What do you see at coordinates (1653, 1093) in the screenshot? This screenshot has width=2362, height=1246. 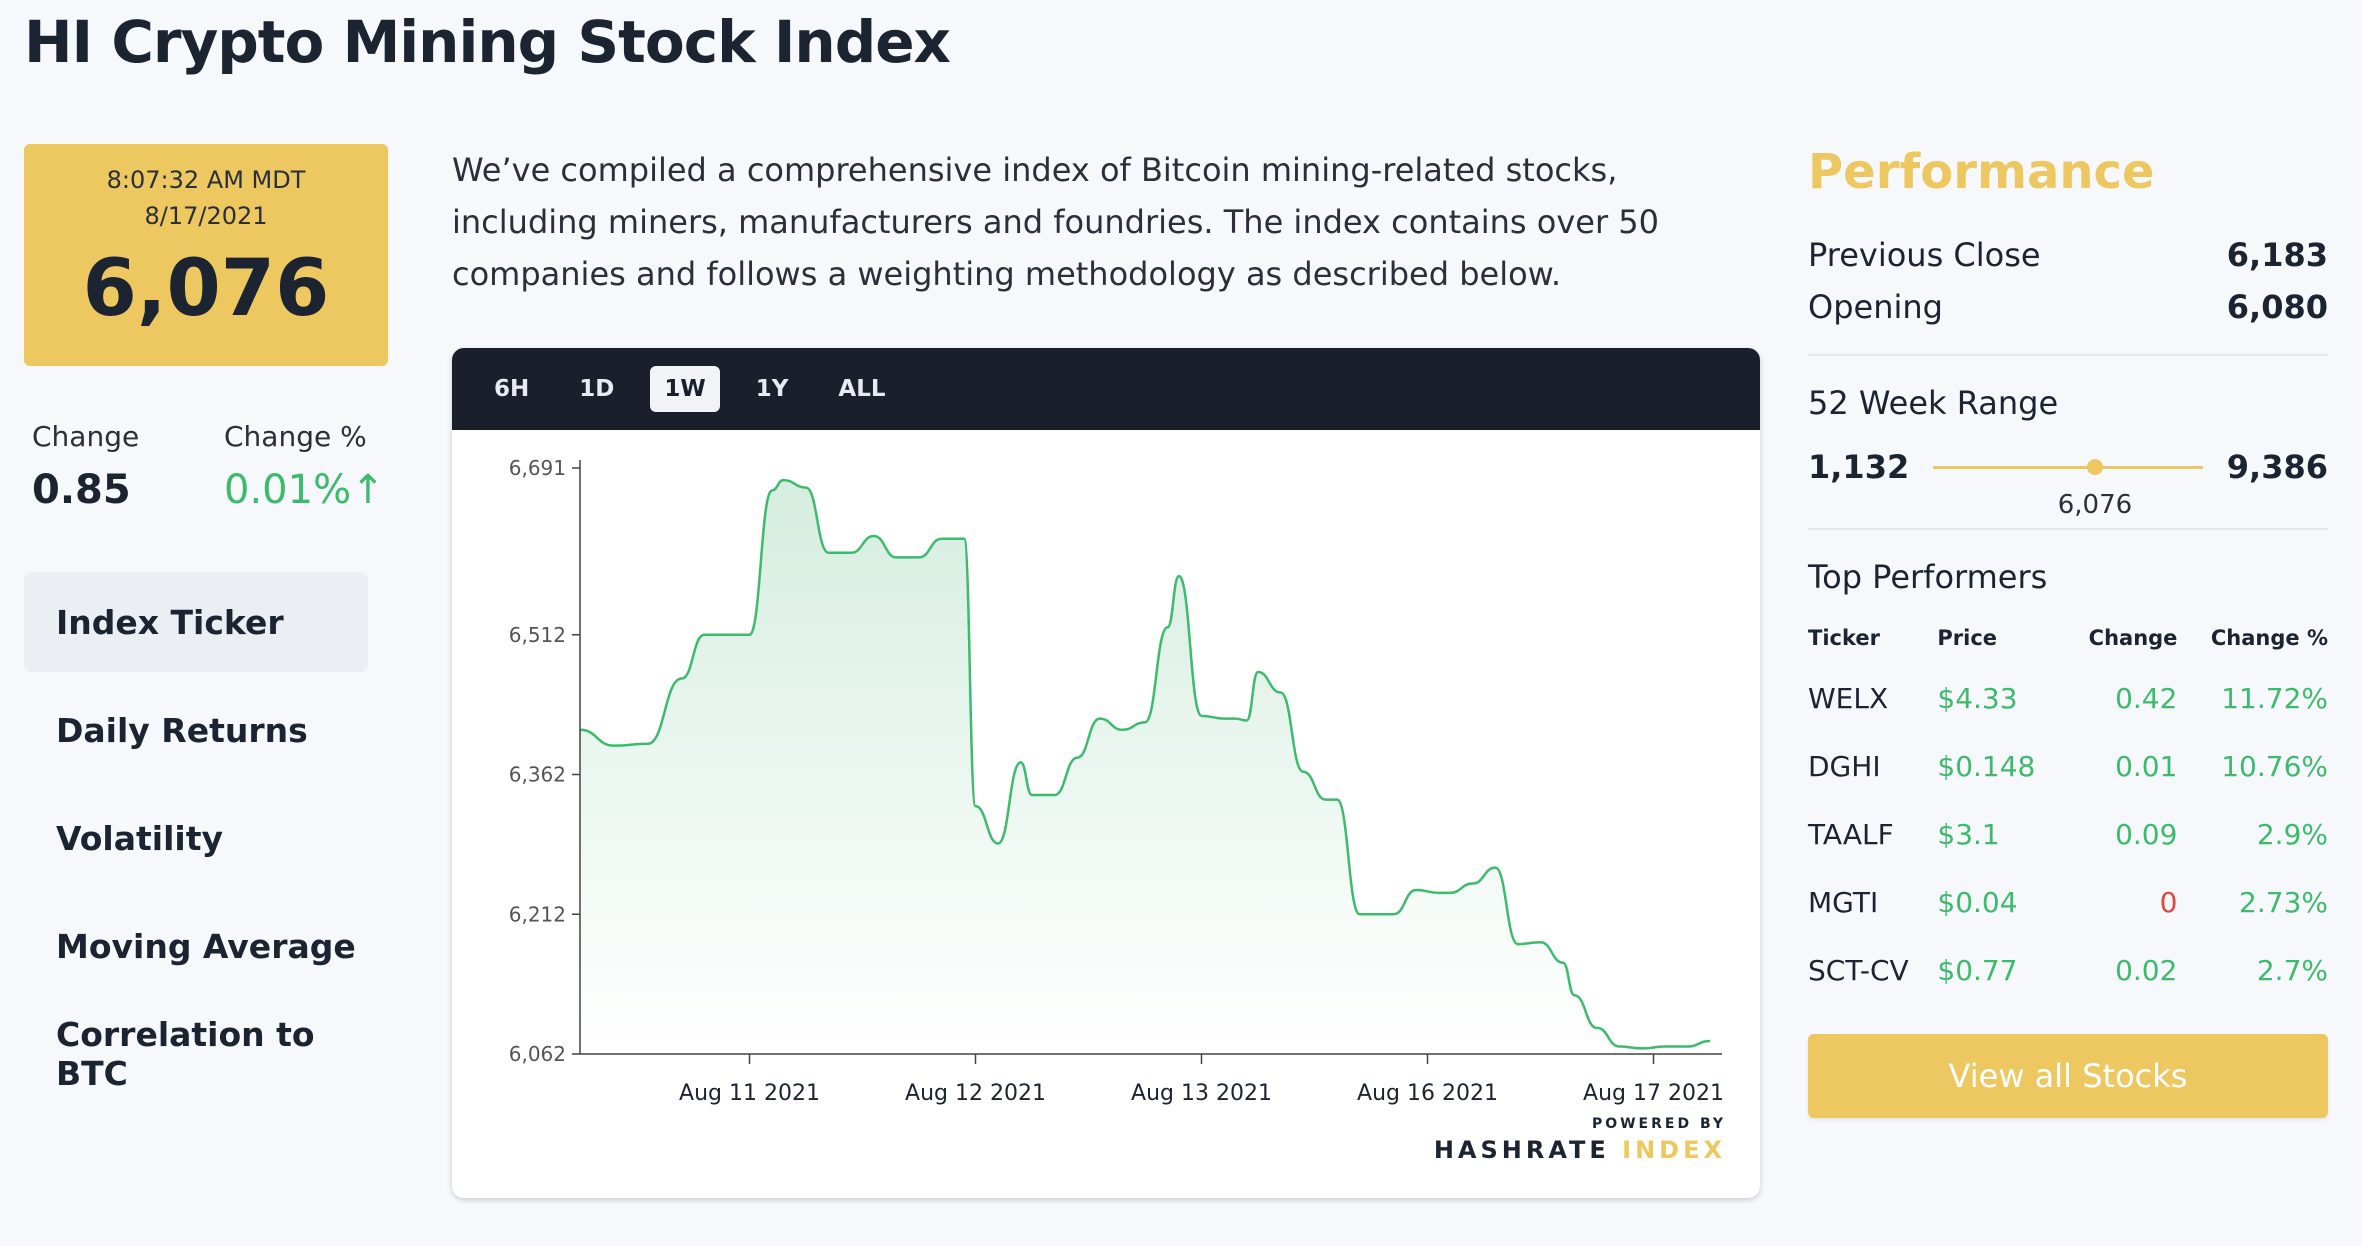 I see `x-tick-label: Aug 17 2021` at bounding box center [1653, 1093].